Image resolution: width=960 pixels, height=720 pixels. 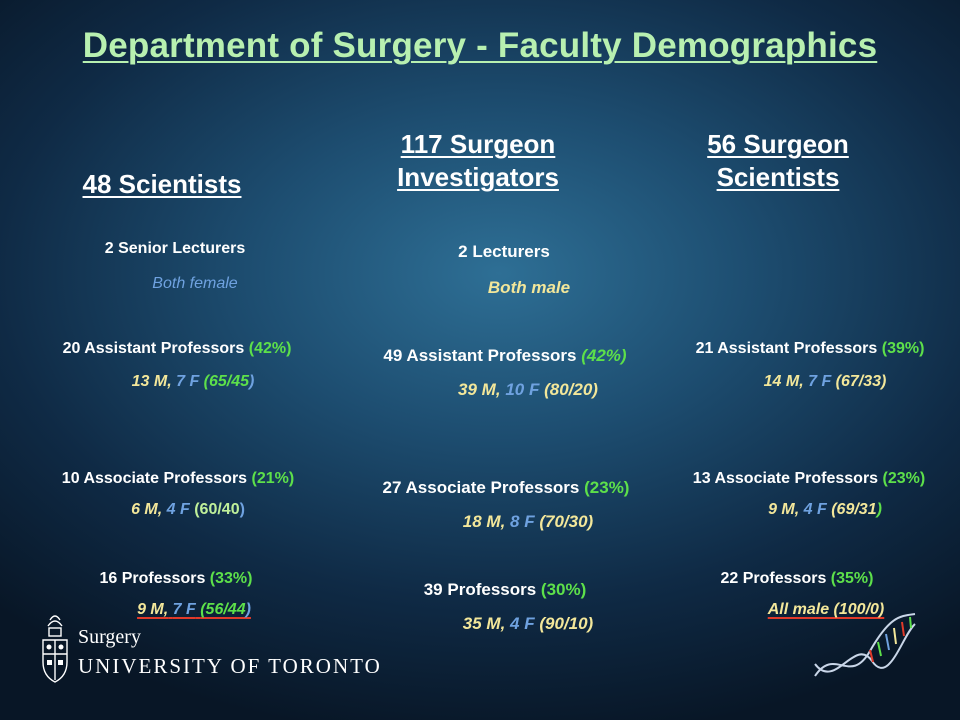 I want to click on row-sub-professors: 9 M, 7 F (56/44), so click(x=194, y=610).